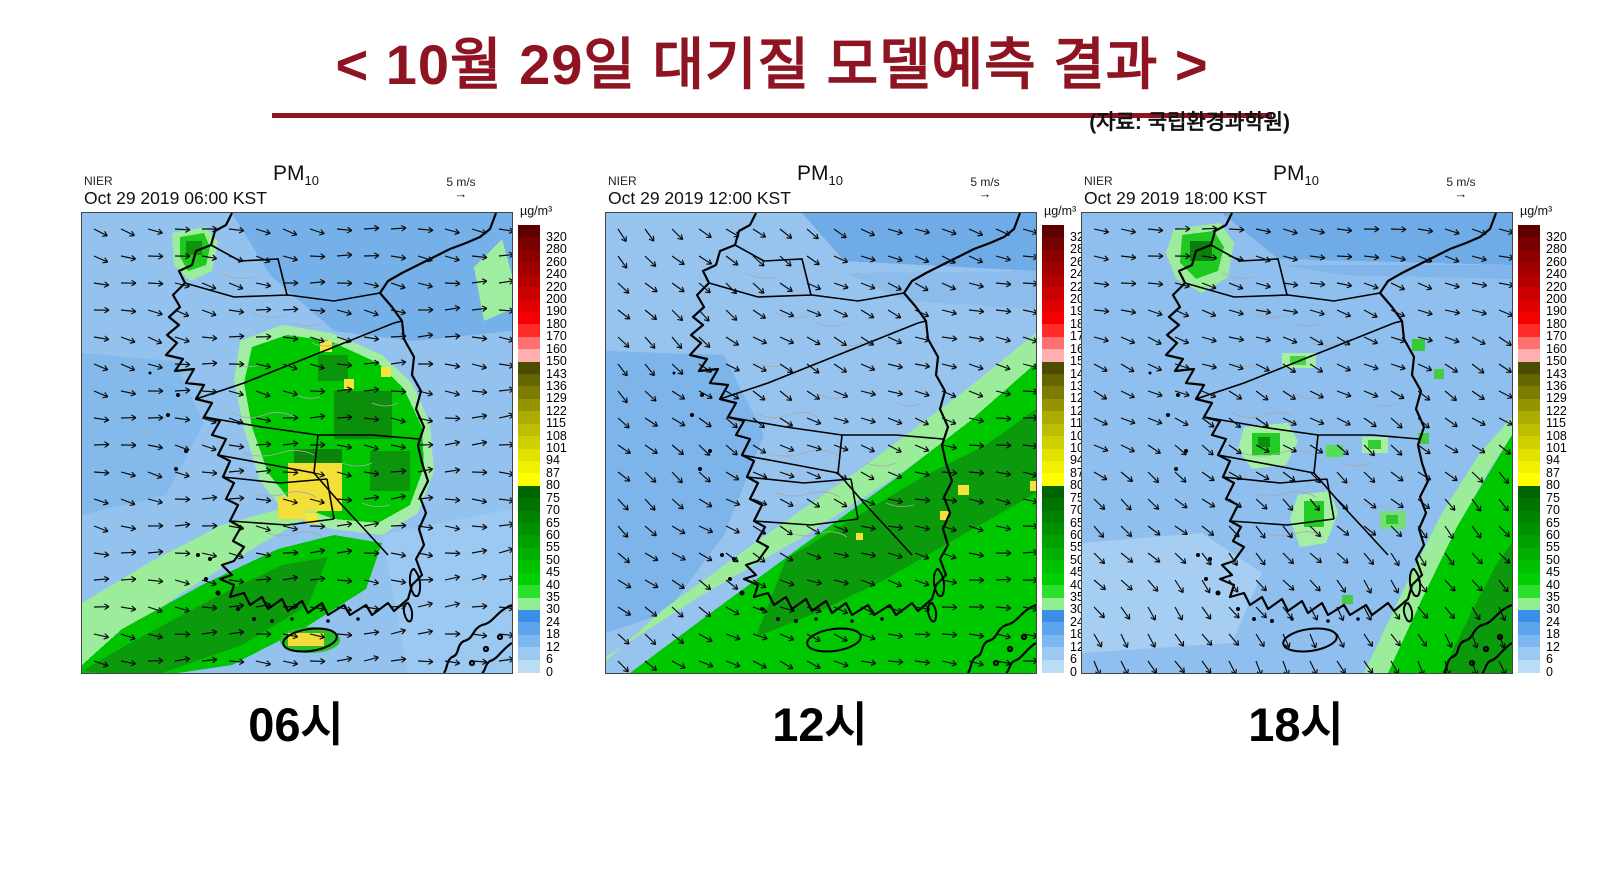  What do you see at coordinates (1296, 724) in the screenshot?
I see `time-label-18: 18시` at bounding box center [1296, 724].